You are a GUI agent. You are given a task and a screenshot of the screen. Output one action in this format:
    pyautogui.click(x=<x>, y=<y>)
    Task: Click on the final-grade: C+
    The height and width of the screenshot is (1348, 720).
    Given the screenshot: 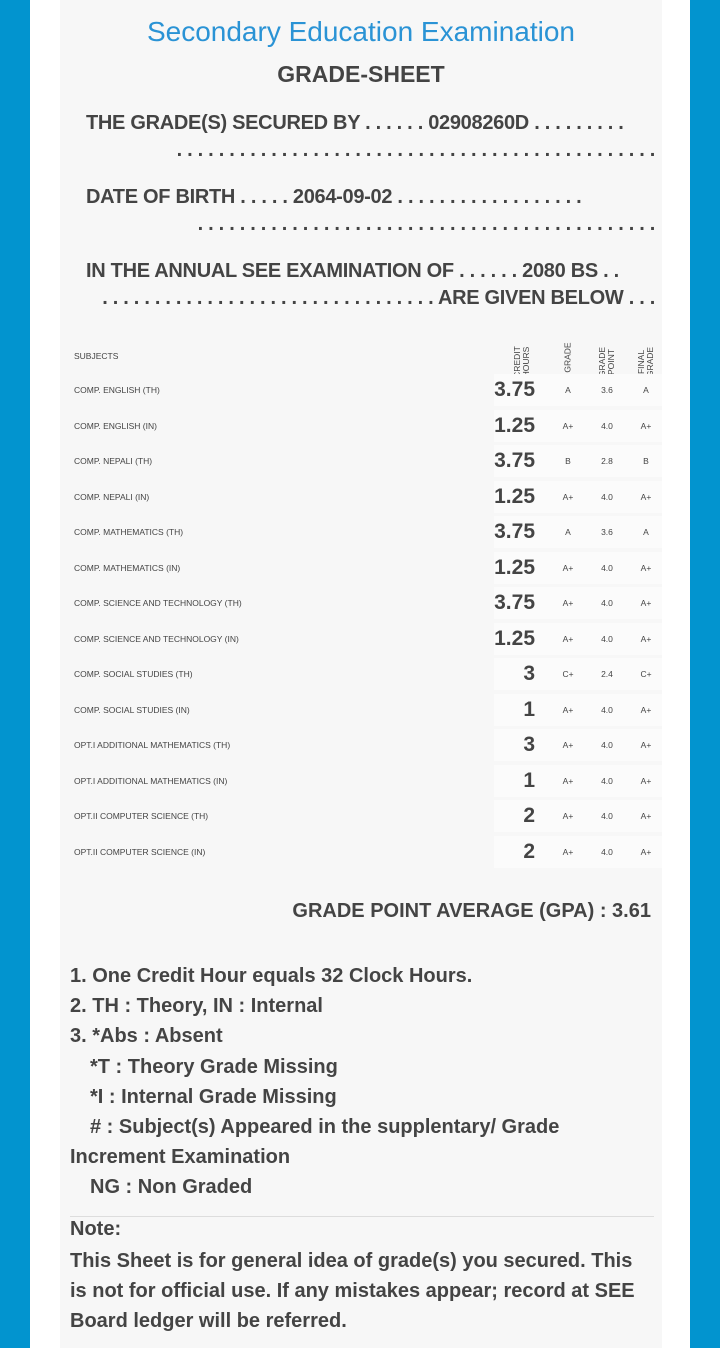 What is the action you would take?
    pyautogui.click(x=646, y=674)
    